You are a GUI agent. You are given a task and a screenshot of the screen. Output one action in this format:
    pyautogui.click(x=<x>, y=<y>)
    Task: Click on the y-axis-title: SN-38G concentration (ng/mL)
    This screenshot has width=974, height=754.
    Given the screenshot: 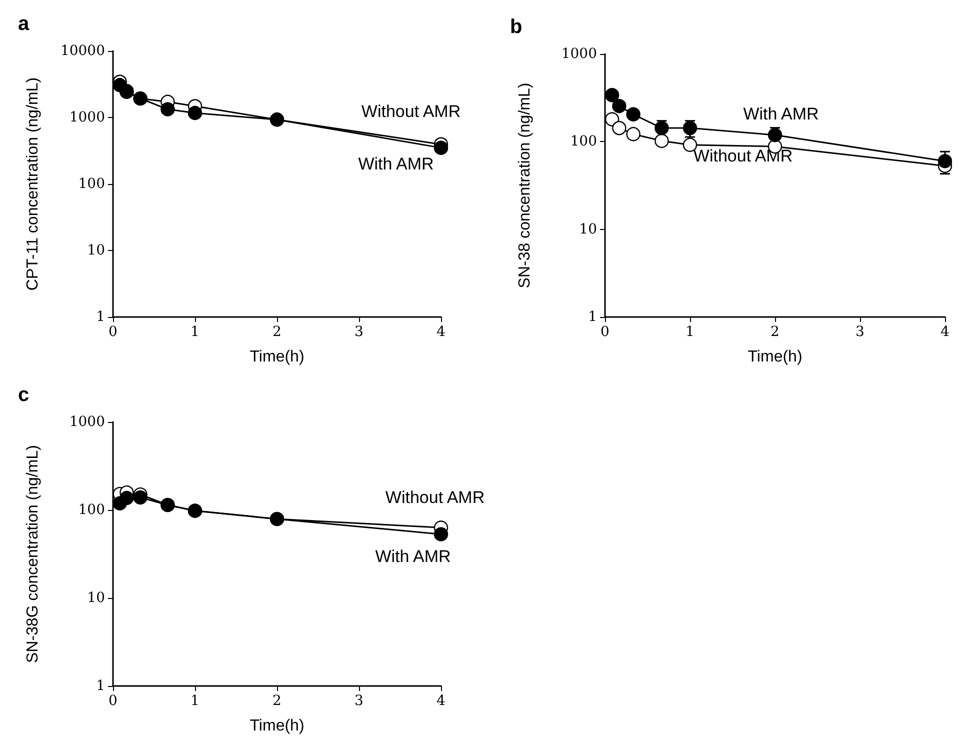 What is the action you would take?
    pyautogui.click(x=33, y=554)
    